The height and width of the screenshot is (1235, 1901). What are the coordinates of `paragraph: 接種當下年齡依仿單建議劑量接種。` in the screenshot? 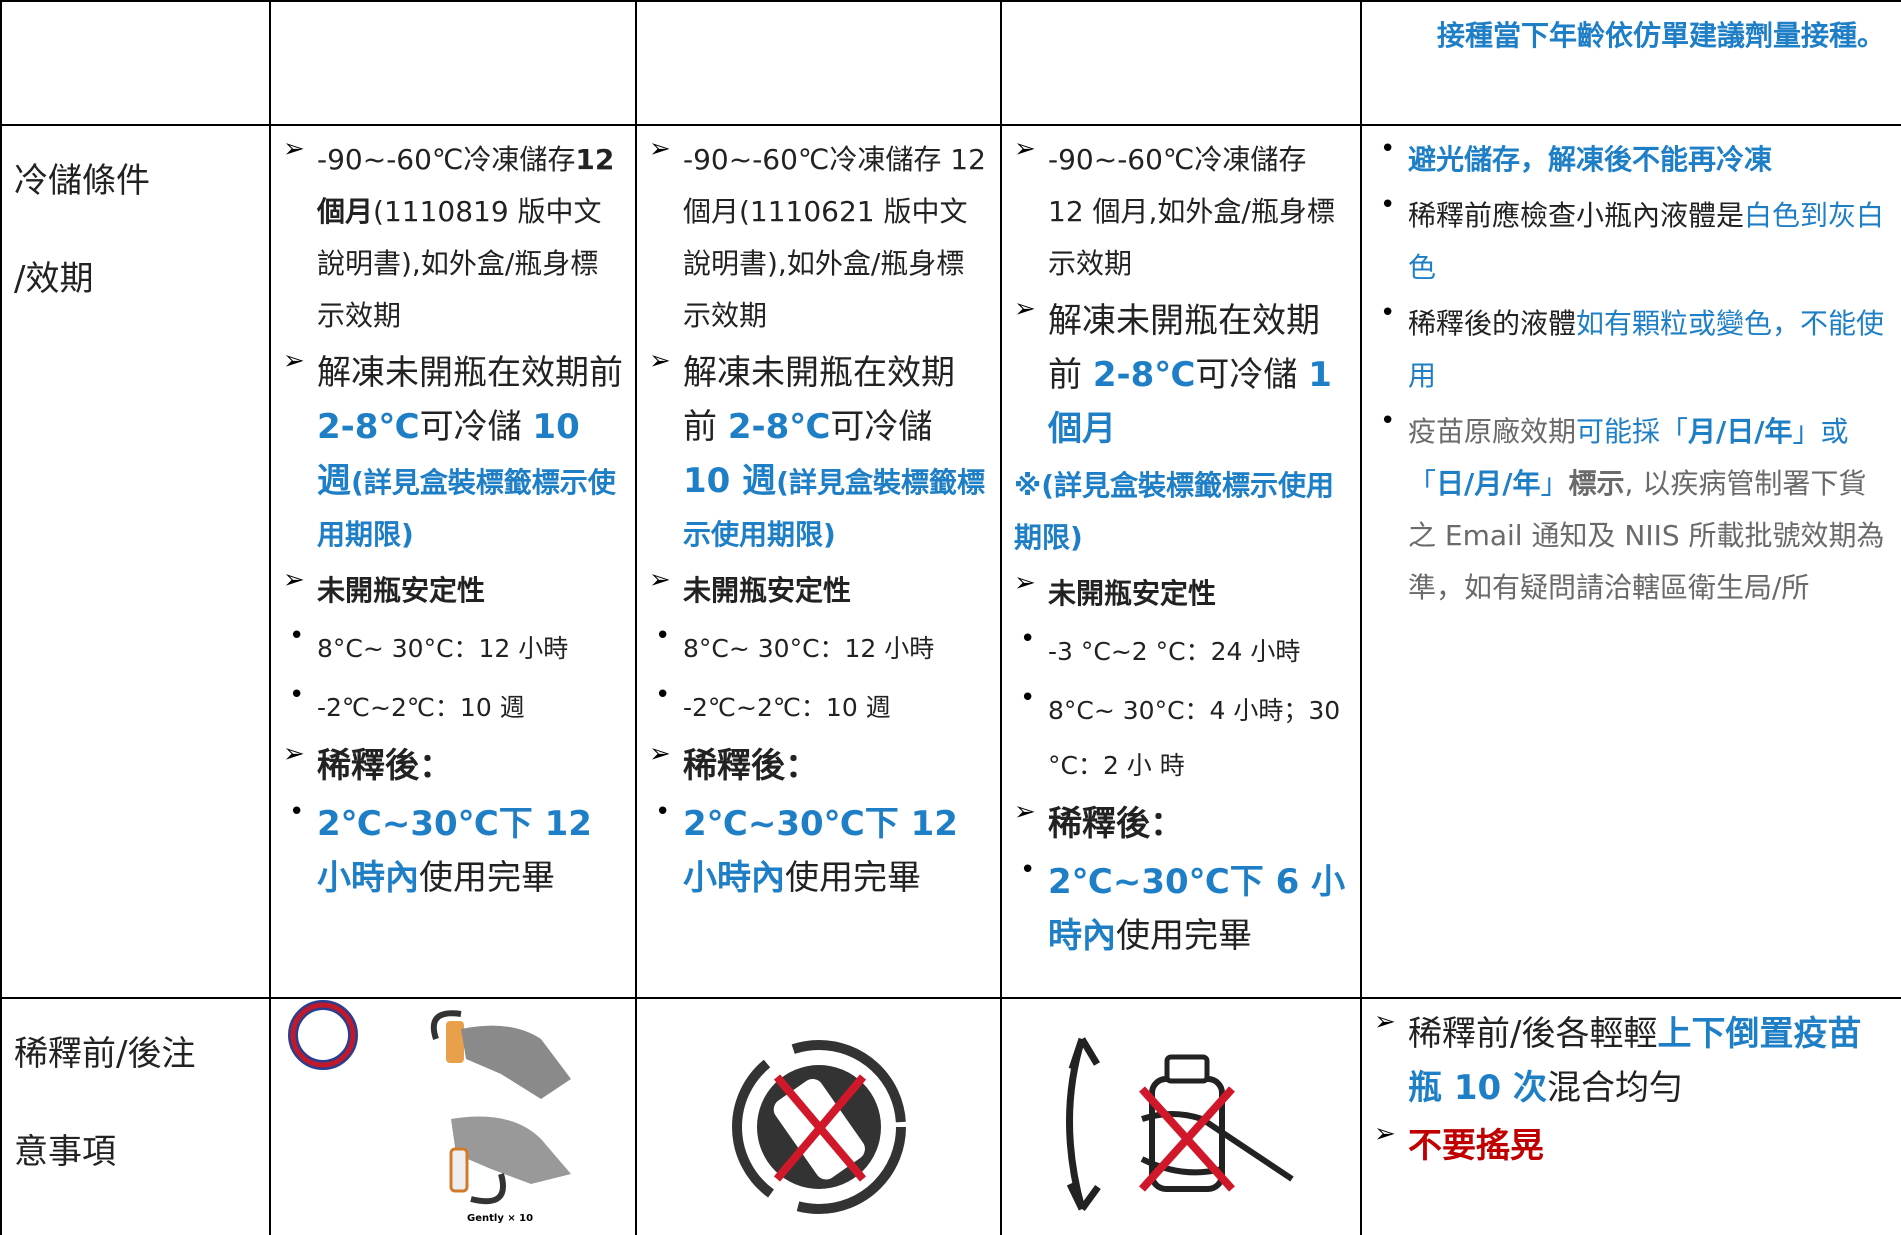 It's located at (1663, 36).